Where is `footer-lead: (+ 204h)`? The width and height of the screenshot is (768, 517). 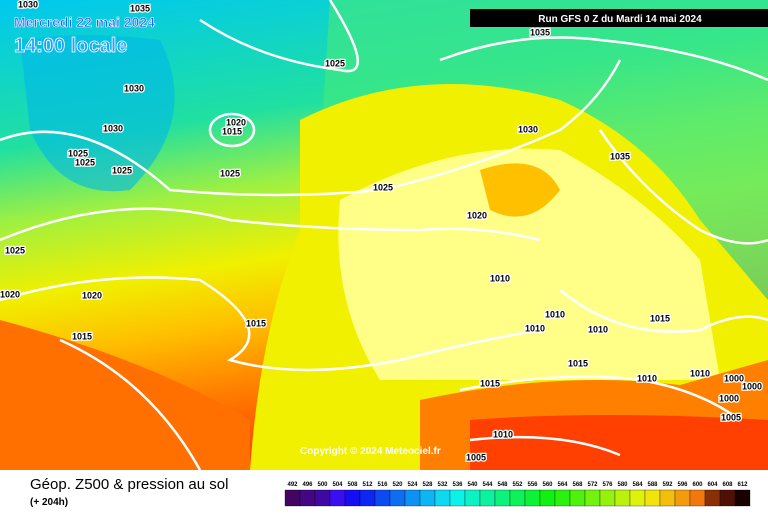
footer-lead: (+ 204h) is located at coordinates (49, 502).